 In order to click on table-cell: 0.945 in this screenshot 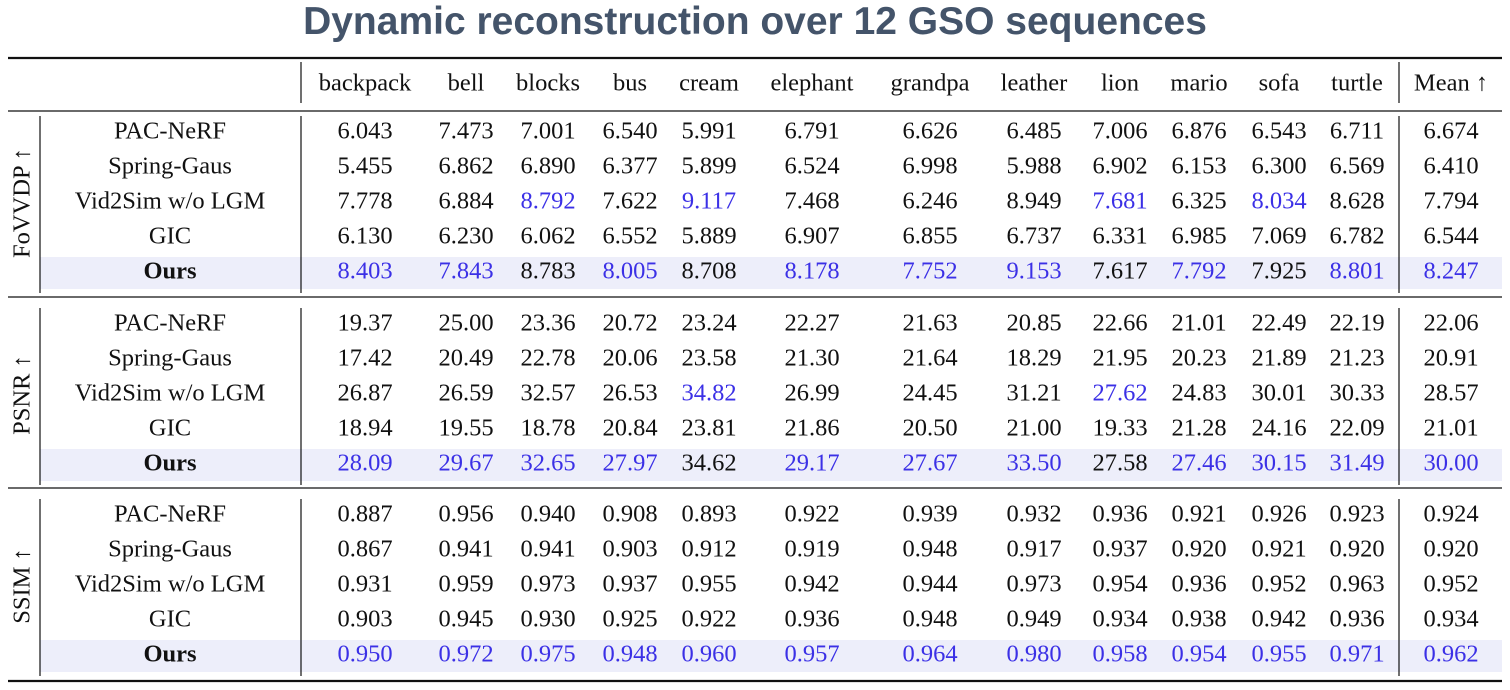, I will do `click(465, 619)`.